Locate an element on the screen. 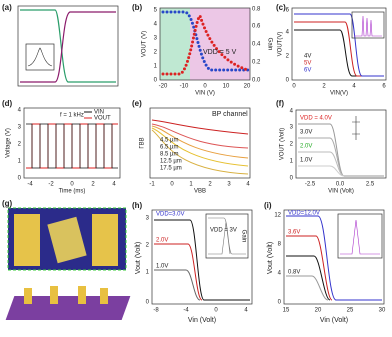  text-label: 8.5 µm is located at coordinates (169, 155).